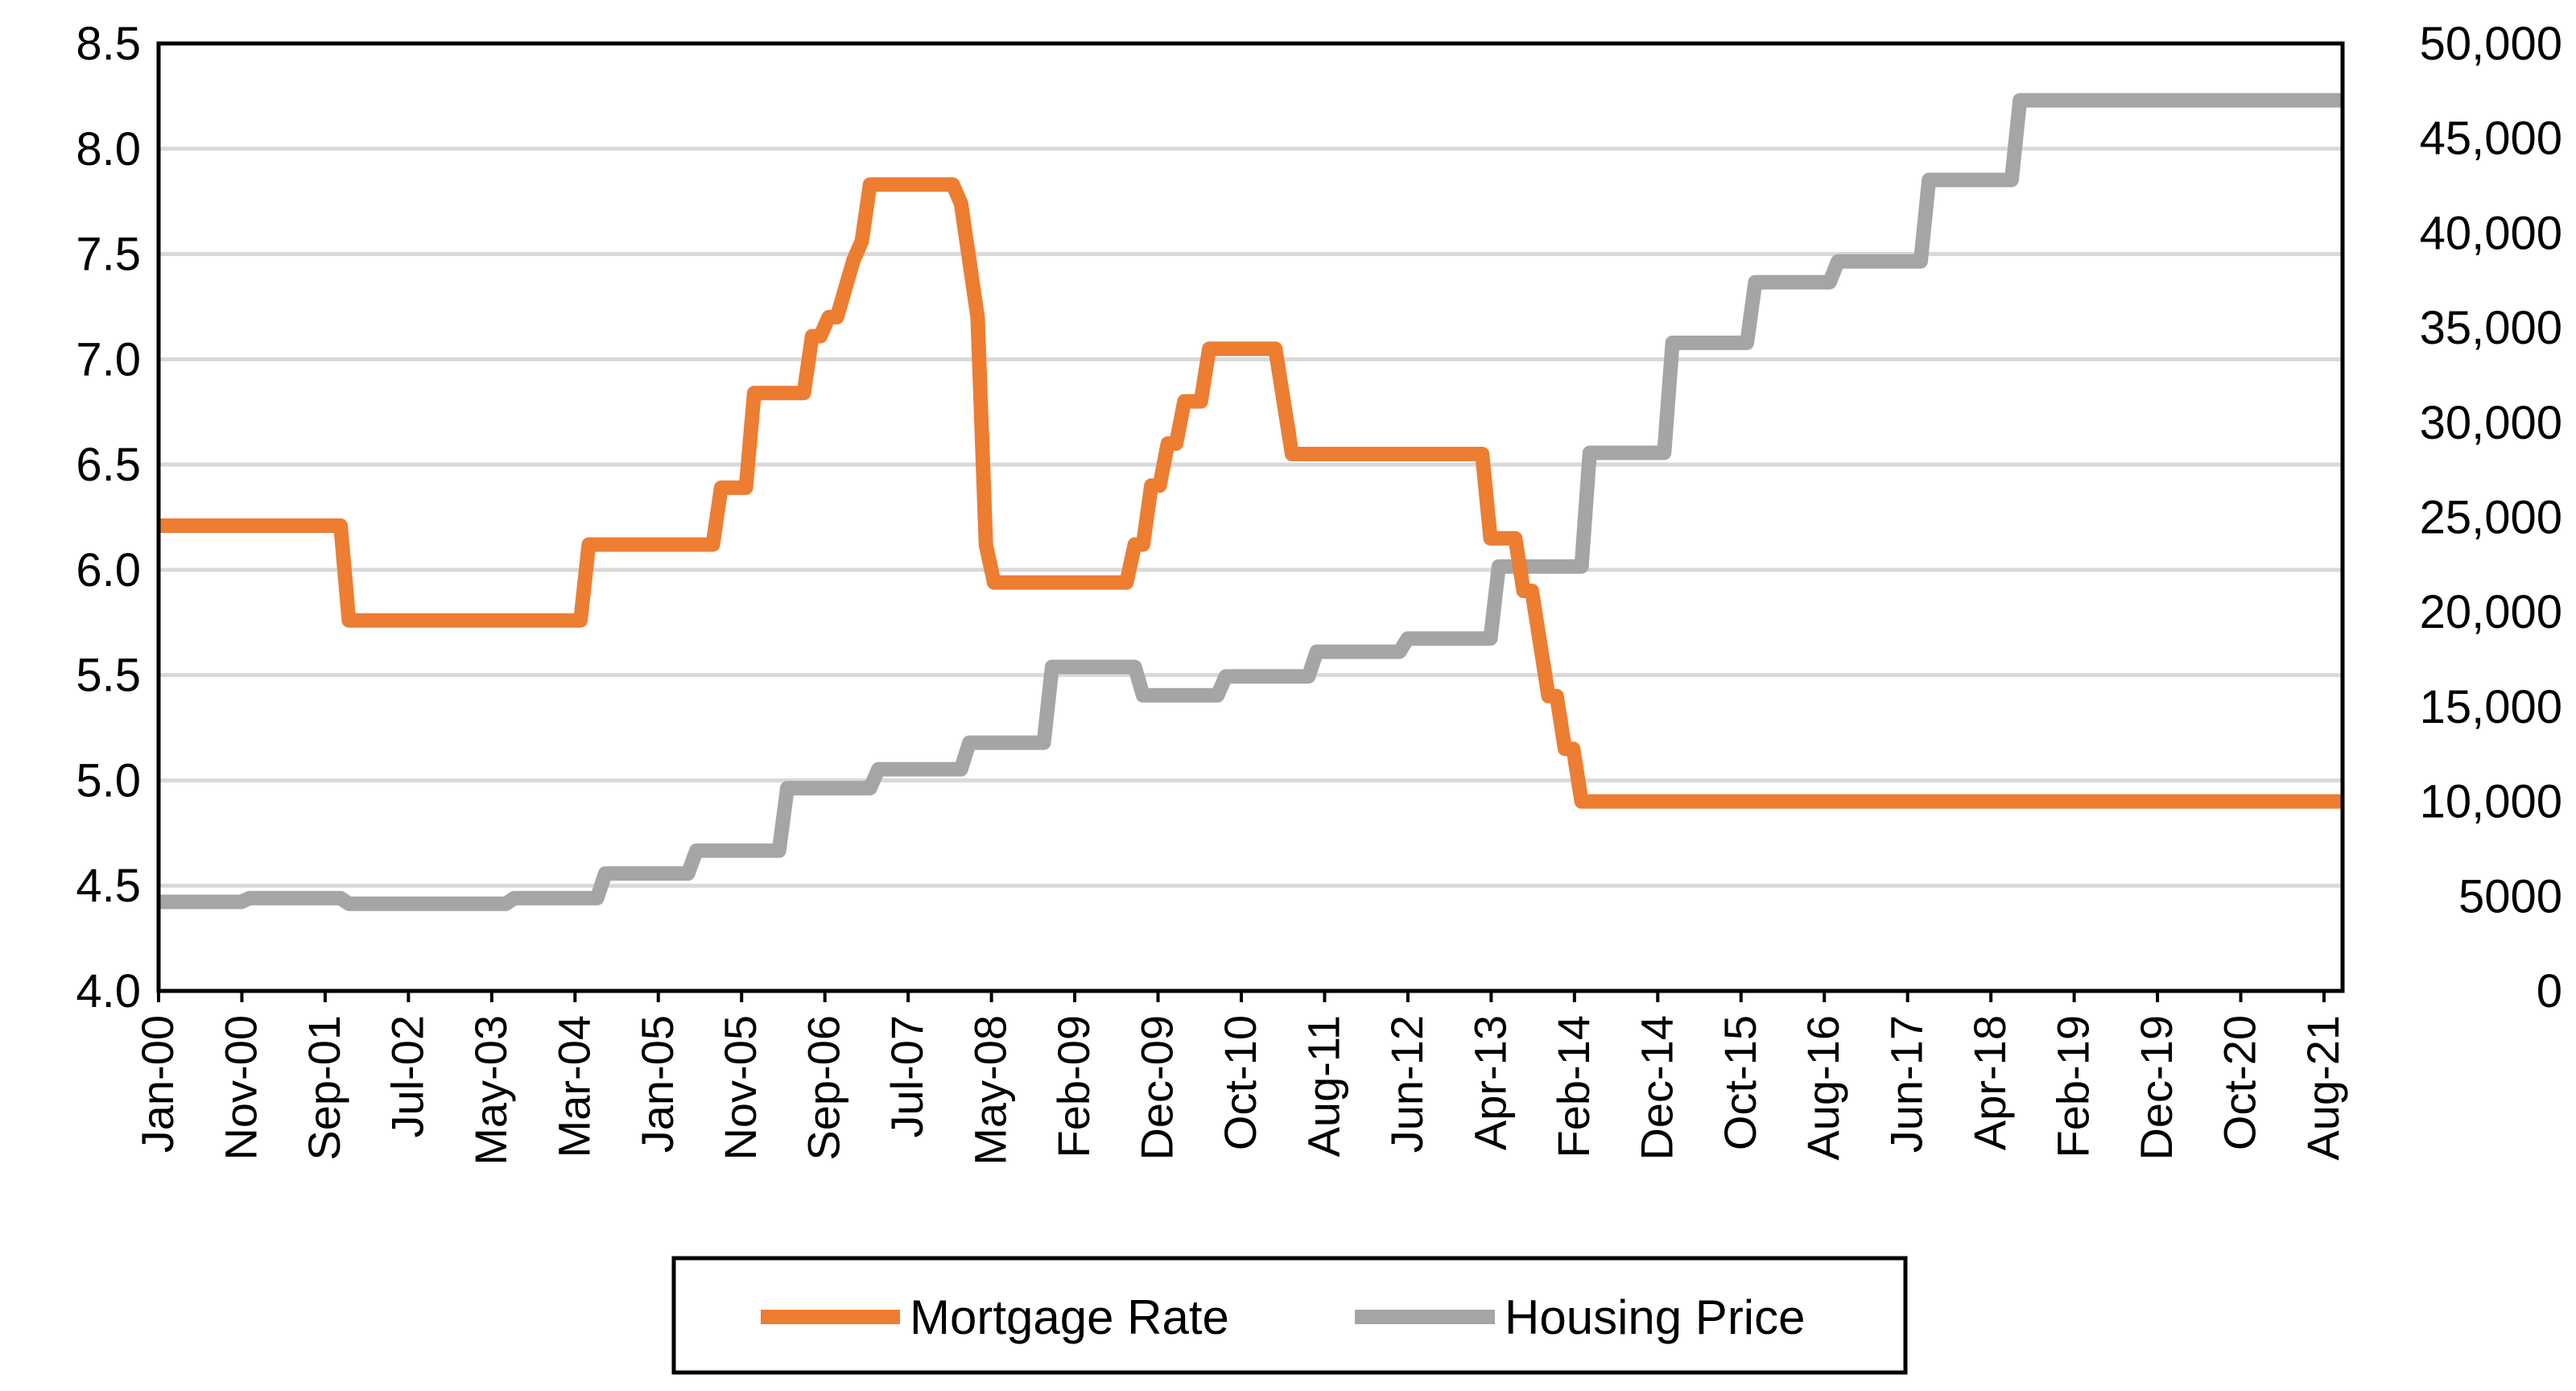 This screenshot has height=1391, width=2576. What do you see at coordinates (108, 517) in the screenshot?
I see `y-axis-left-ticks: 4.0 4.5 5.0 5.5 6.0 6.5 7.0 7.5 8.0 8.5` at bounding box center [108, 517].